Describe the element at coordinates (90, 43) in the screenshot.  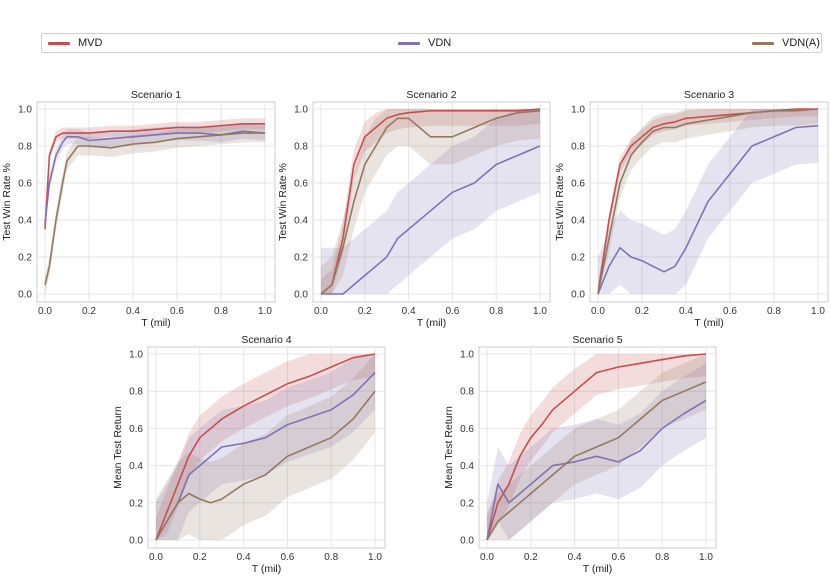
I see `legend-label-mvd: MVD` at that location.